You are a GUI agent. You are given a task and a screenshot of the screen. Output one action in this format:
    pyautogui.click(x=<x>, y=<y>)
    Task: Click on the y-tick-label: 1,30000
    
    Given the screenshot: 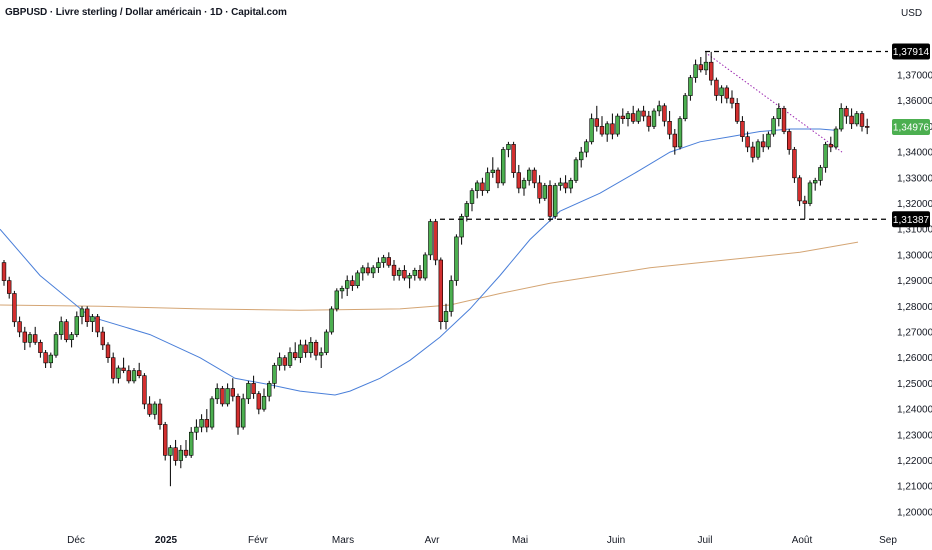 What is the action you would take?
    pyautogui.click(x=914, y=255)
    